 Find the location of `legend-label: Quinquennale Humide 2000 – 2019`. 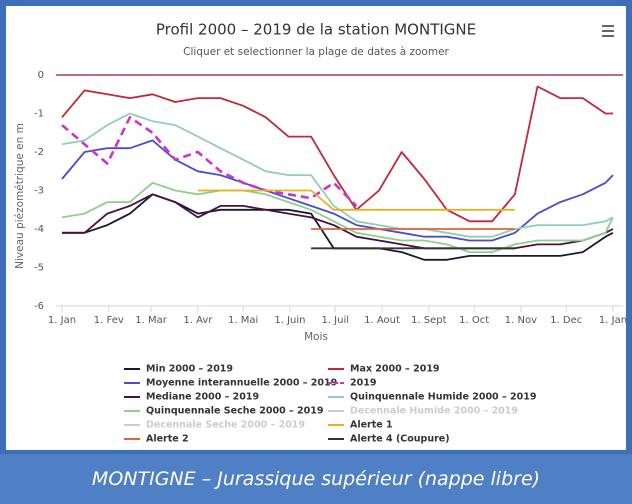

legend-label: Quinquennale Humide 2000 – 2019 is located at coordinates (443, 397).